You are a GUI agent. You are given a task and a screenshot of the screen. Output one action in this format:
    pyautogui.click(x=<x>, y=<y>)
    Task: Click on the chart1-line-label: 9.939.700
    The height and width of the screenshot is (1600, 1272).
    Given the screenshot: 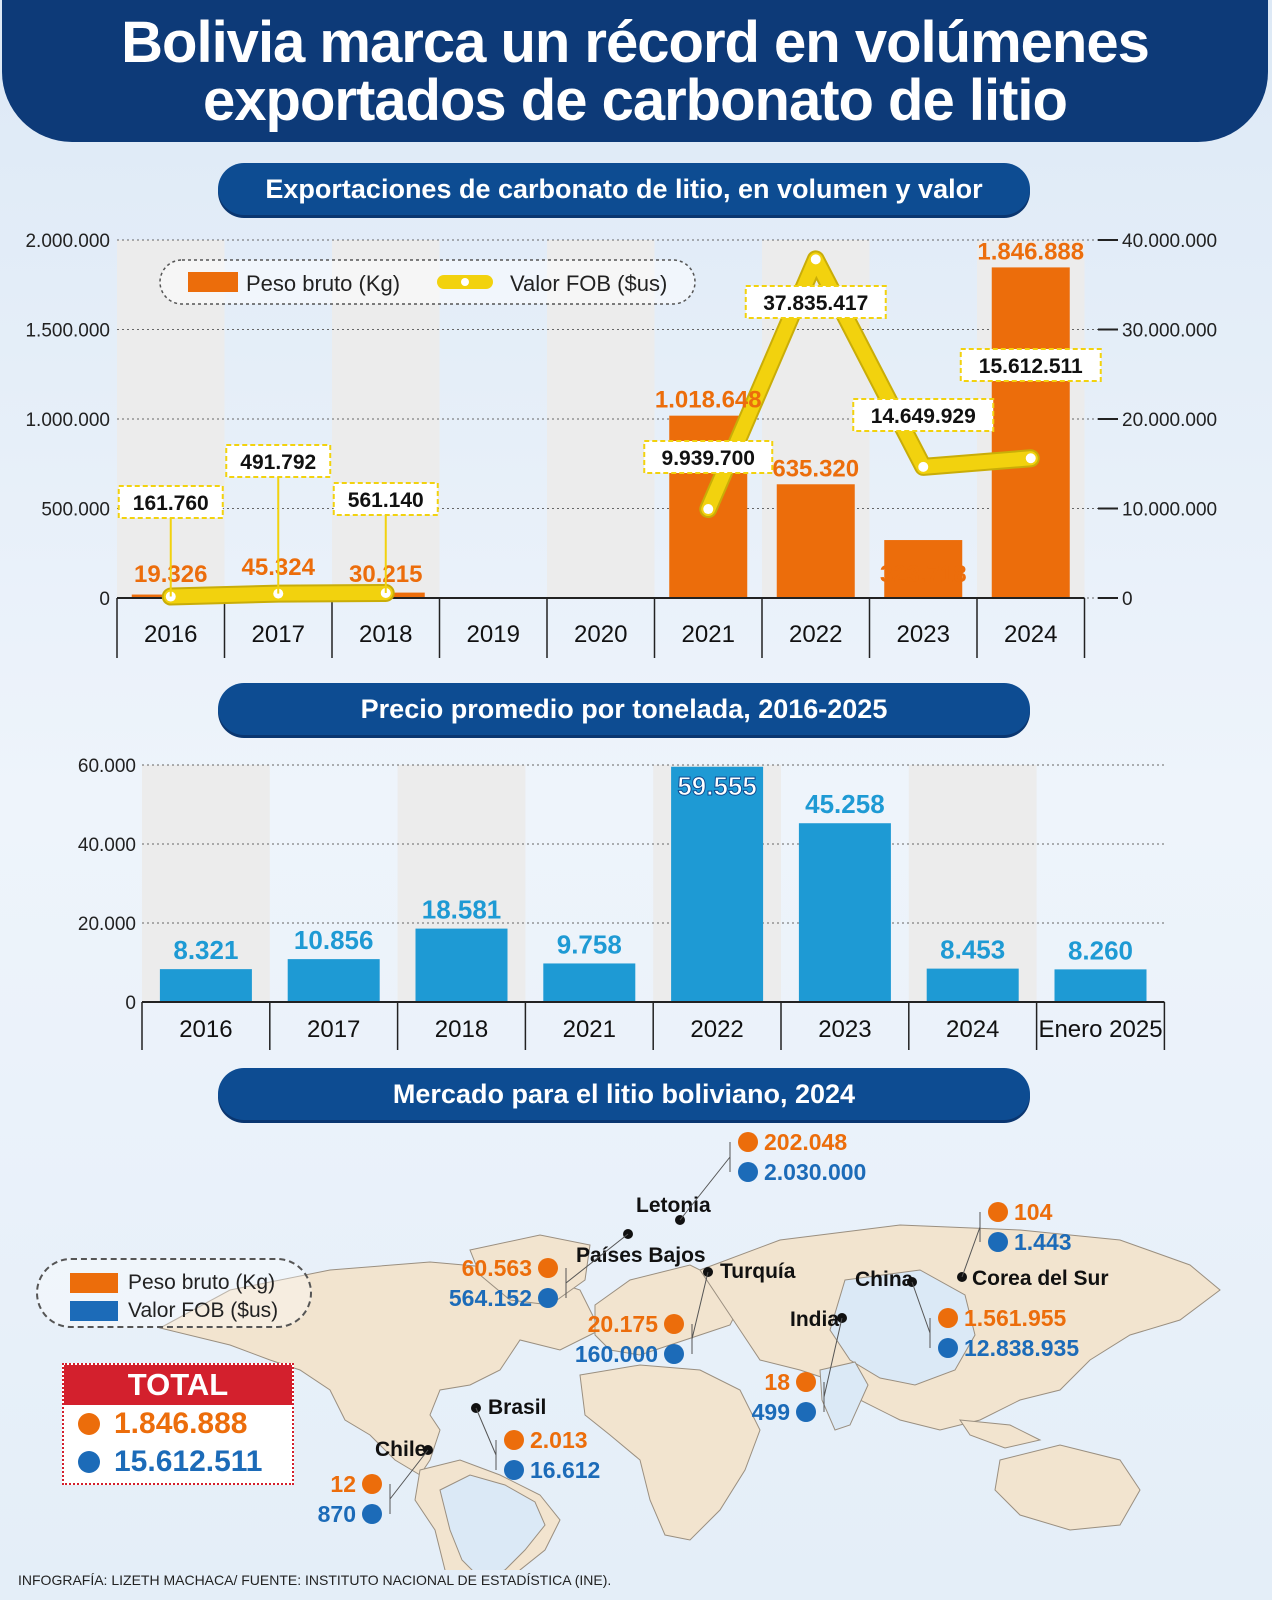 What is the action you would take?
    pyautogui.click(x=708, y=458)
    